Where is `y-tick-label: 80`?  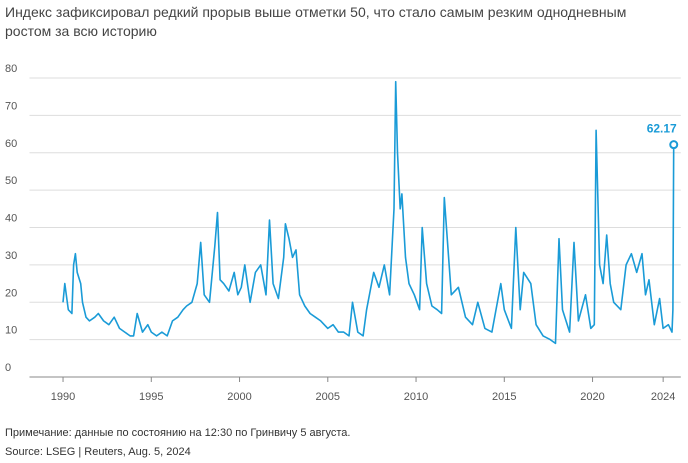 y-tick-label: 80 is located at coordinates (11, 69).